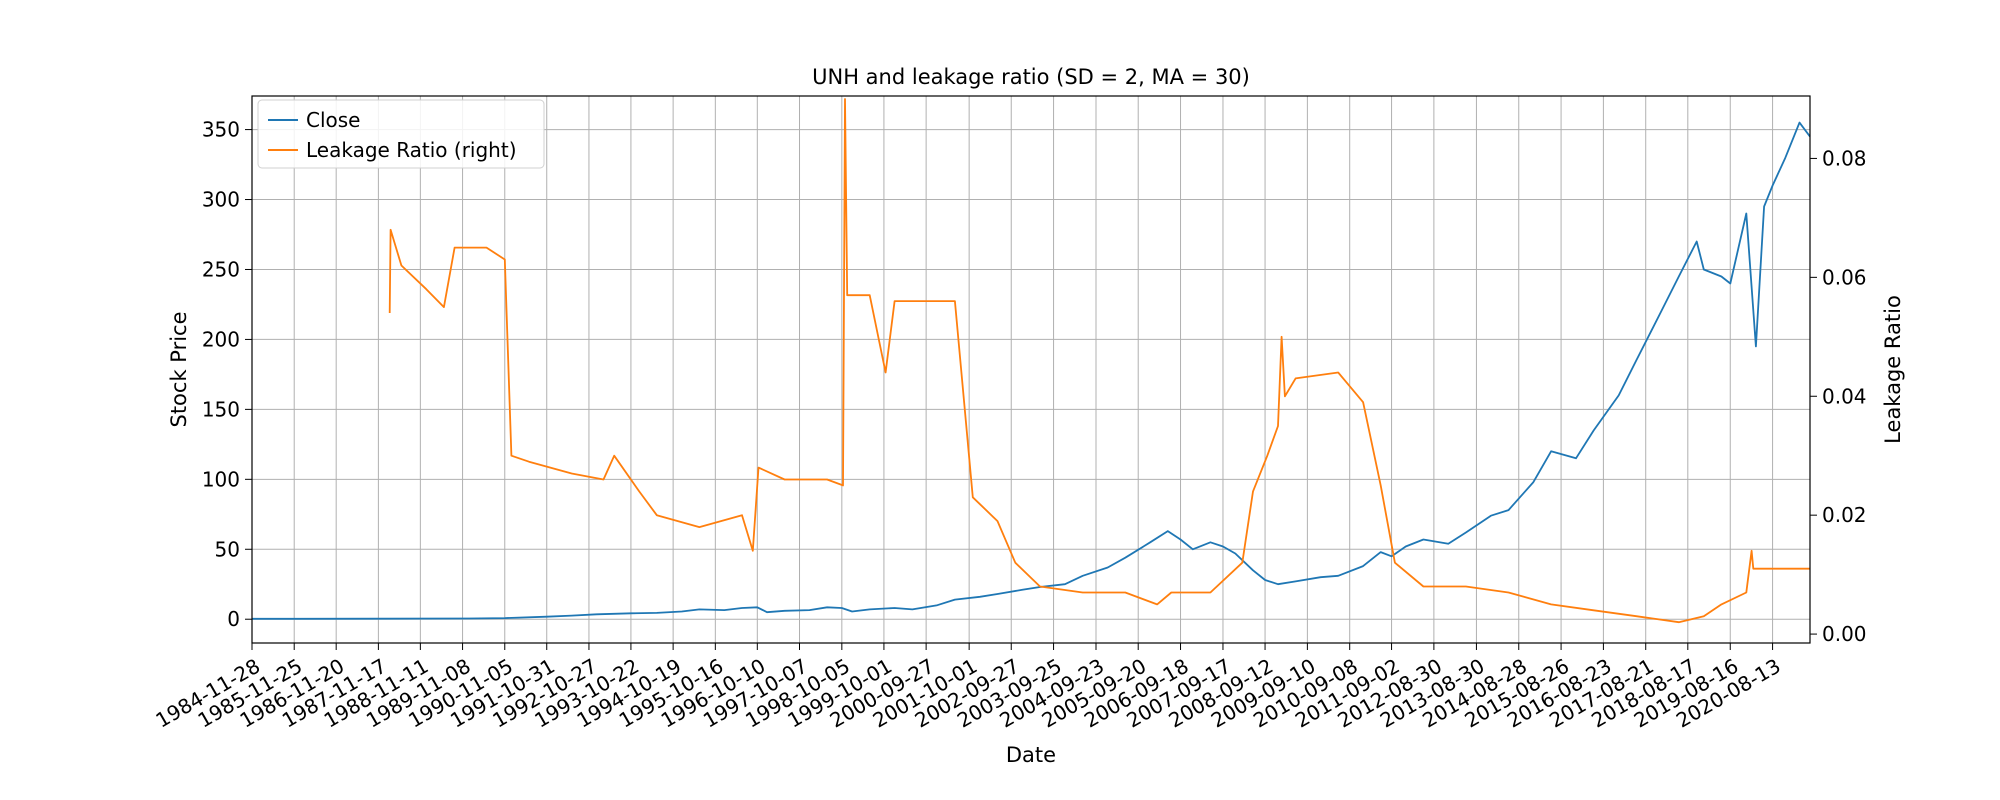  Describe the element at coordinates (179, 369) in the screenshot. I see `y-axis-label: Stock Price` at that location.